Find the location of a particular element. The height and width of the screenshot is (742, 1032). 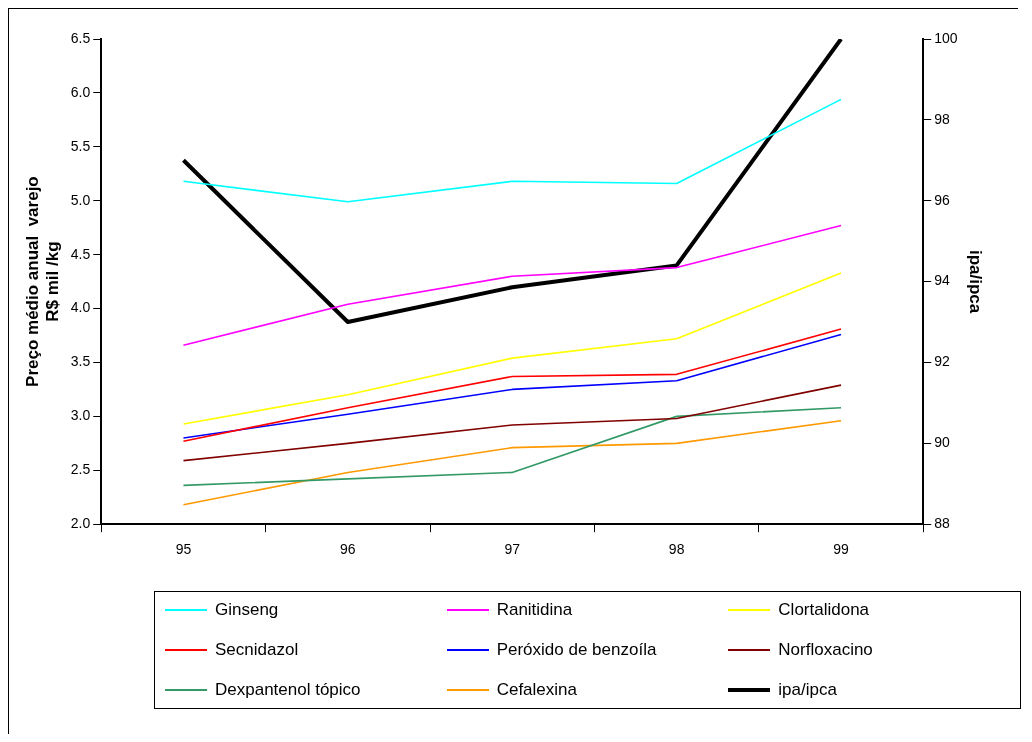

y2-tick-label: 98 is located at coordinates (942, 118).